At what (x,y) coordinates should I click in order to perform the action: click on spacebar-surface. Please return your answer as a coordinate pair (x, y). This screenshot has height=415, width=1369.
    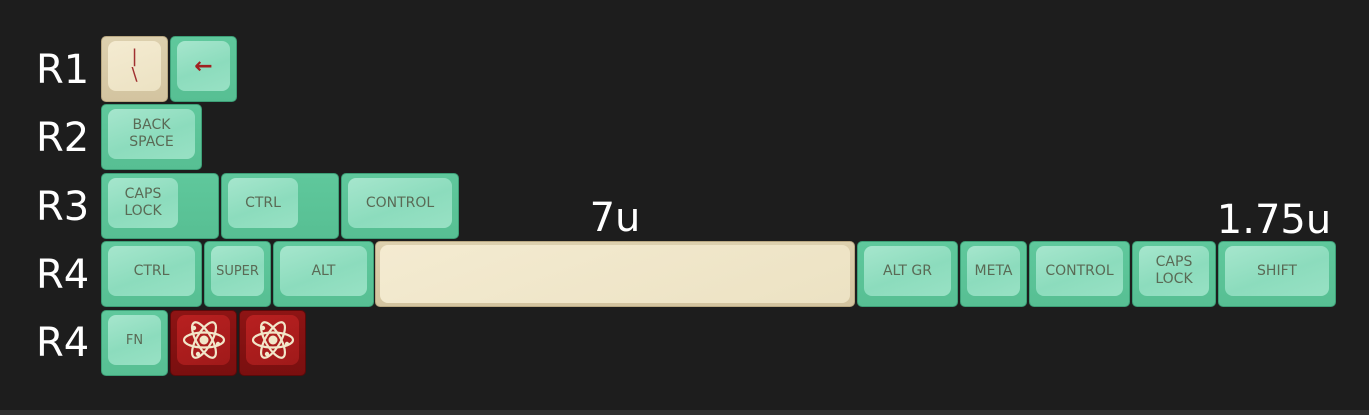
    Looking at the image, I should click on (615, 274).